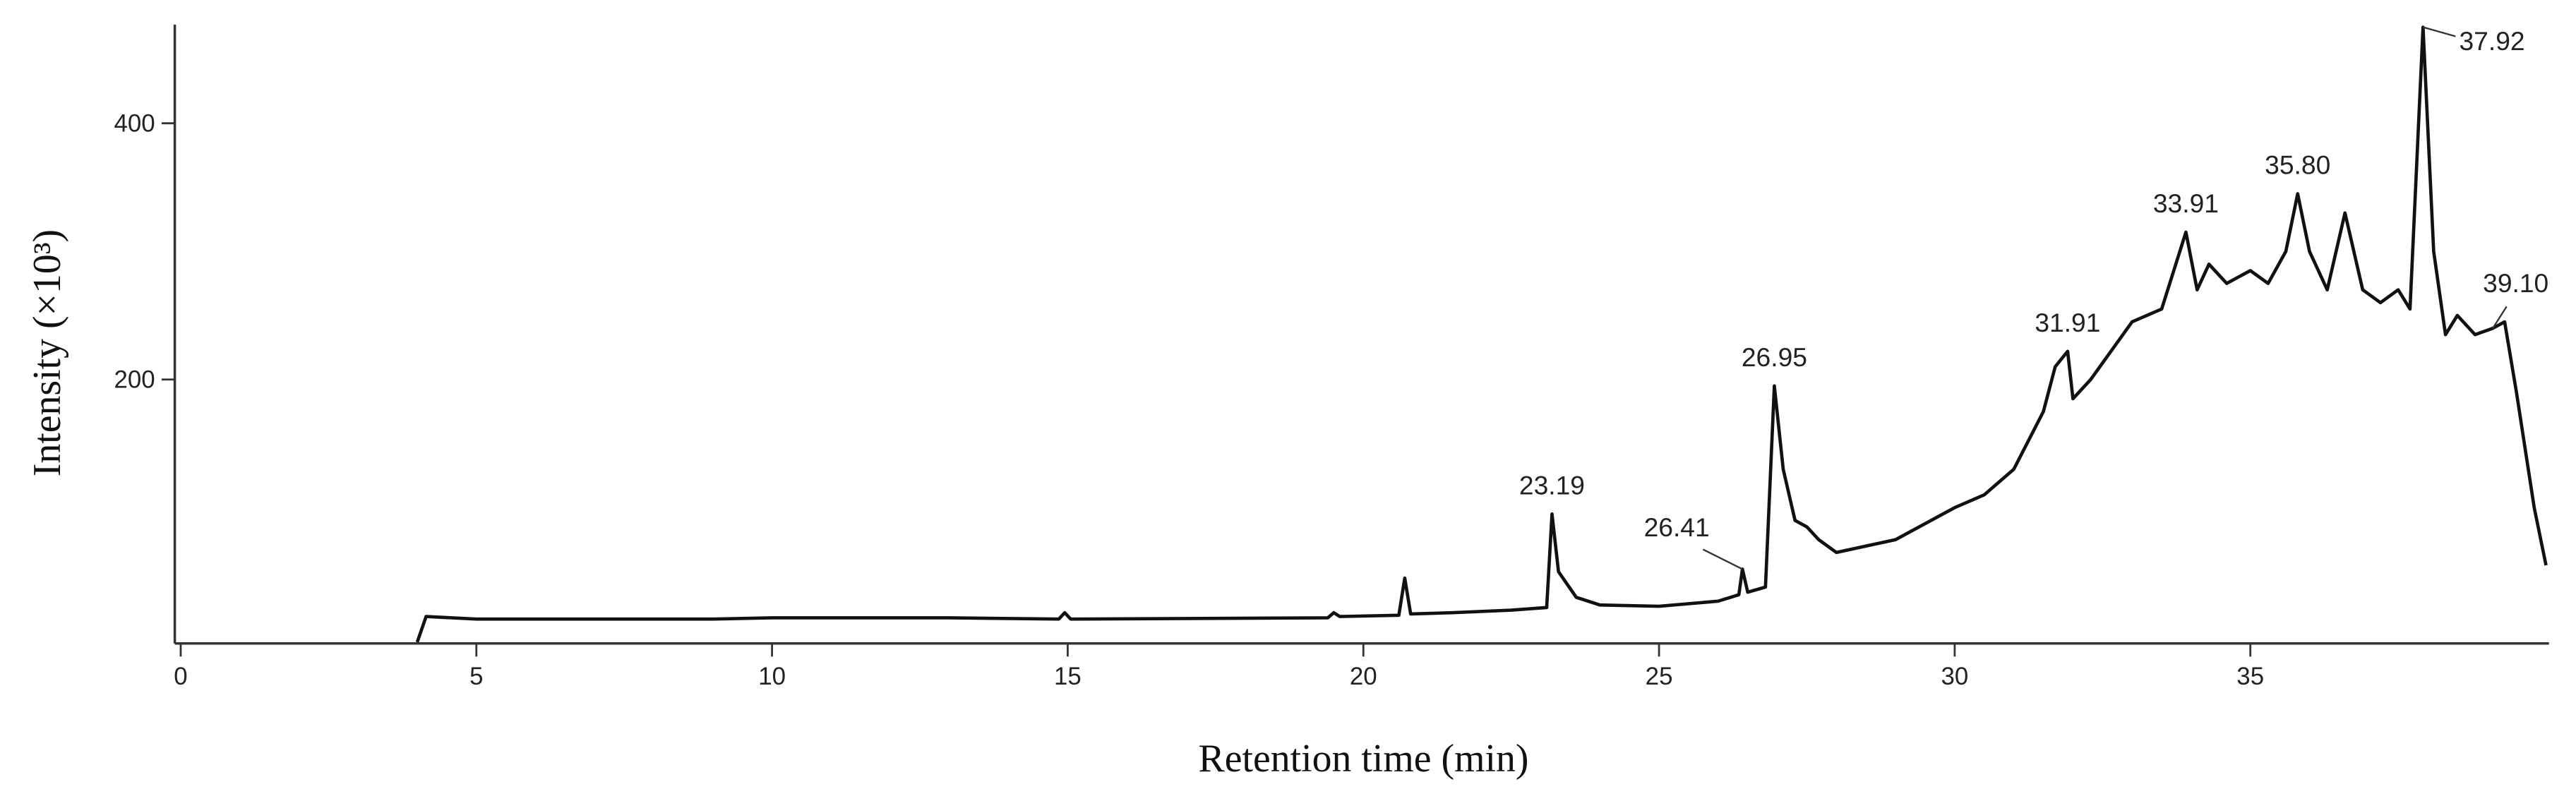 The image size is (2576, 801). I want to click on peak-label: 33.91, so click(2186, 203).